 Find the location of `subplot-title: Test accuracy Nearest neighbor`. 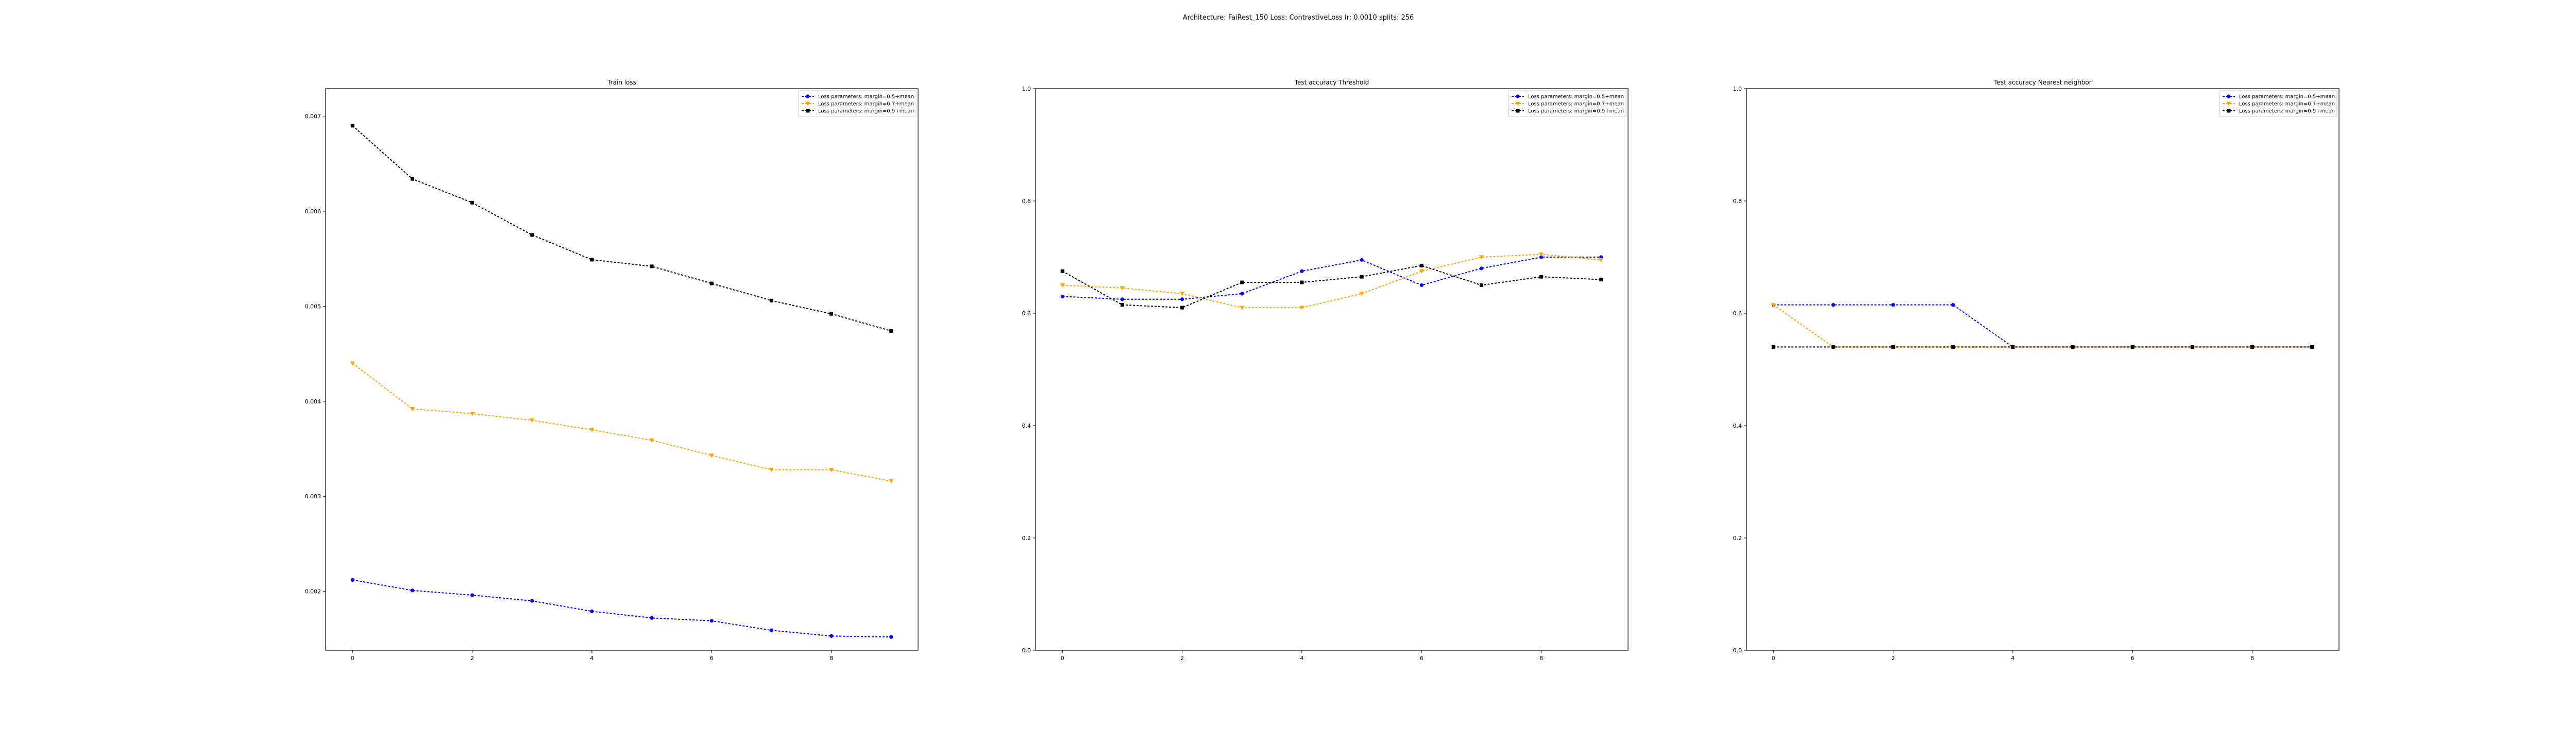

subplot-title: Test accuracy Nearest neighbor is located at coordinates (2042, 82).